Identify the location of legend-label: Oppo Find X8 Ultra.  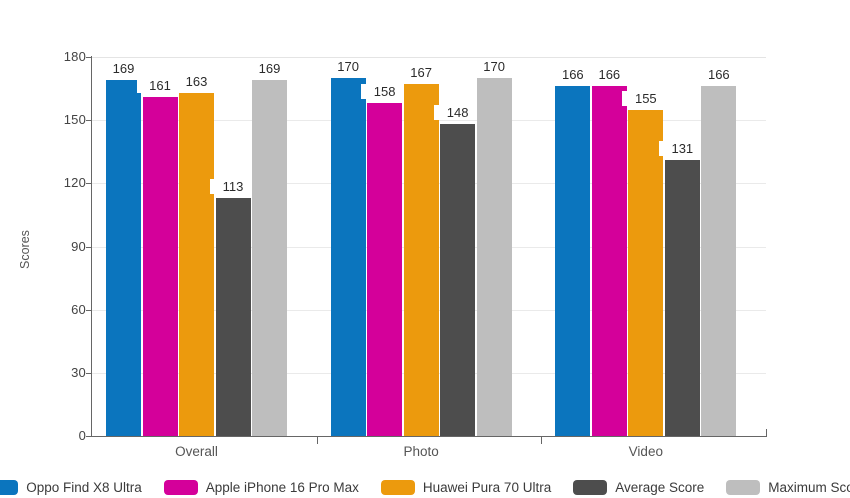
(84, 487).